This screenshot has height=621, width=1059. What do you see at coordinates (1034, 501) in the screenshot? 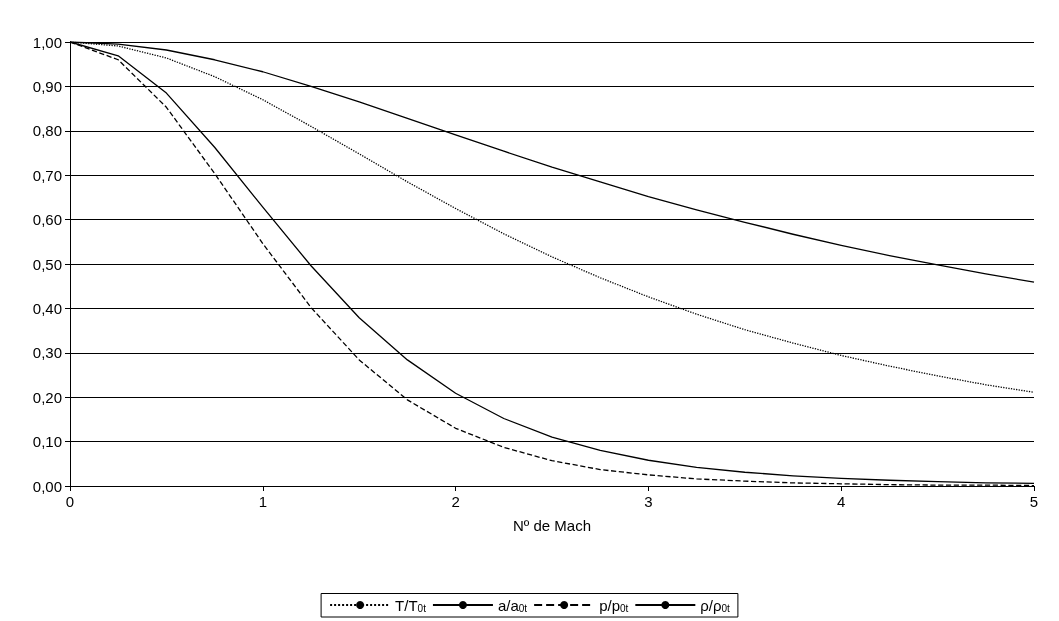
I see `x-tick-label: 5` at bounding box center [1034, 501].